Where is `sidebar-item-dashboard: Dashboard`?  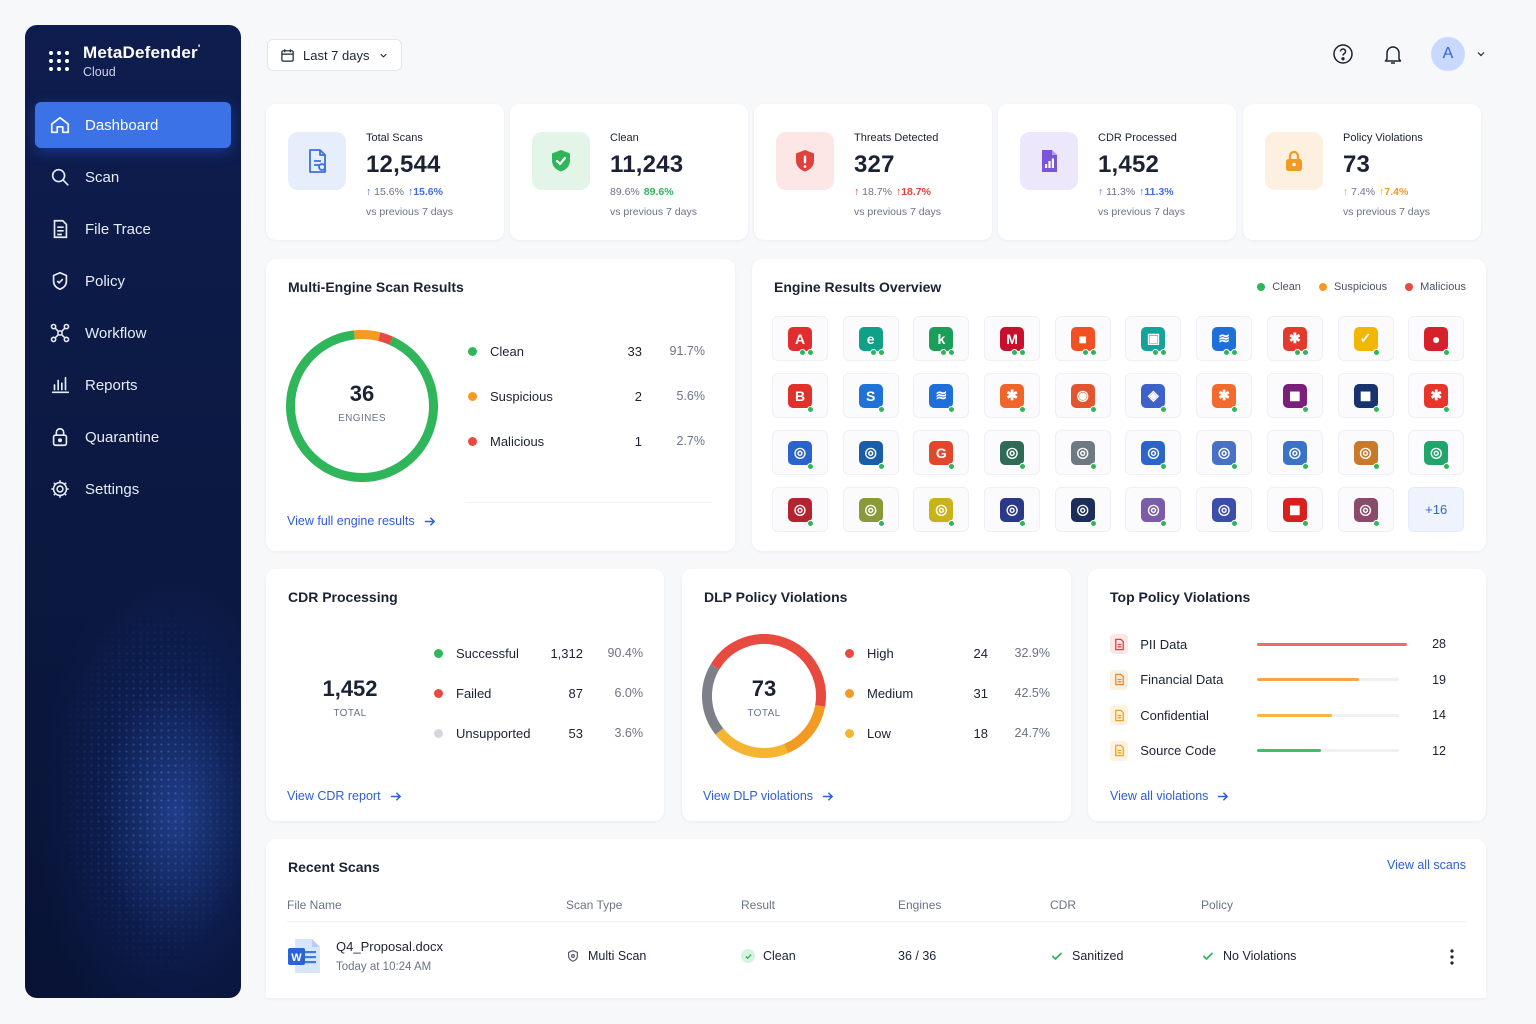 sidebar-item-dashboard: Dashboard is located at coordinates (133, 125).